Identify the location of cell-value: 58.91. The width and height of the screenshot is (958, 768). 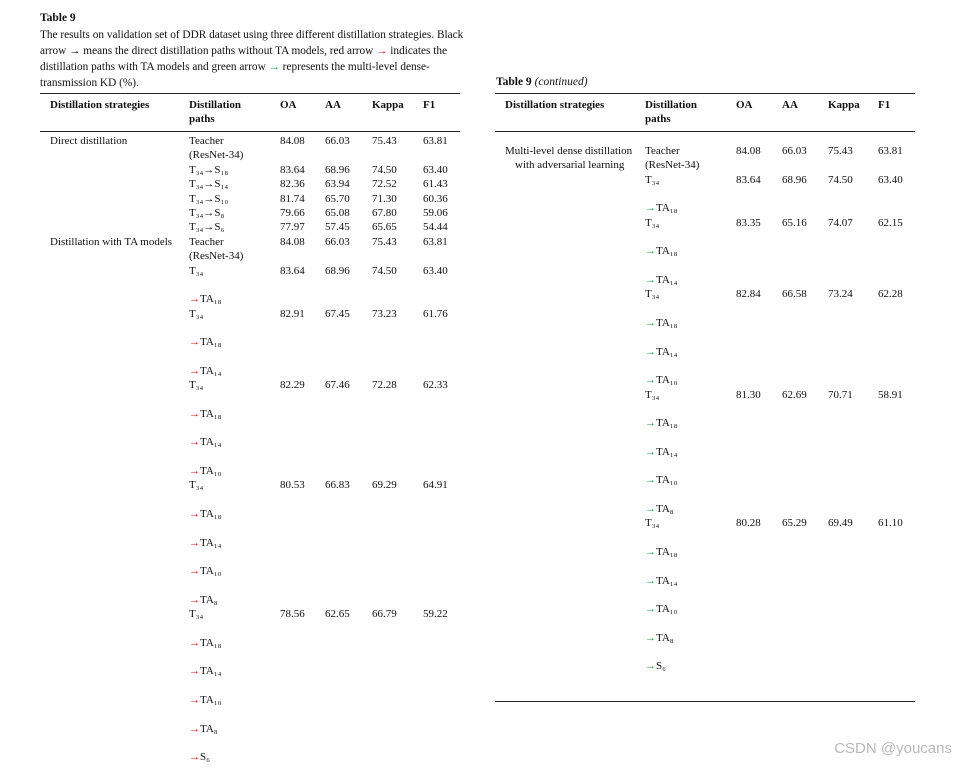
(890, 394).